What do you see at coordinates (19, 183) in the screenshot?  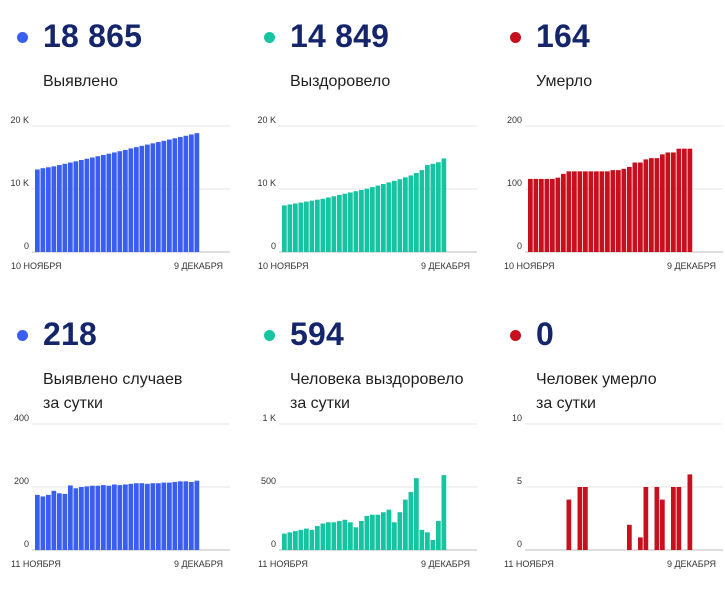 I see `y-tick-label: 10 K` at bounding box center [19, 183].